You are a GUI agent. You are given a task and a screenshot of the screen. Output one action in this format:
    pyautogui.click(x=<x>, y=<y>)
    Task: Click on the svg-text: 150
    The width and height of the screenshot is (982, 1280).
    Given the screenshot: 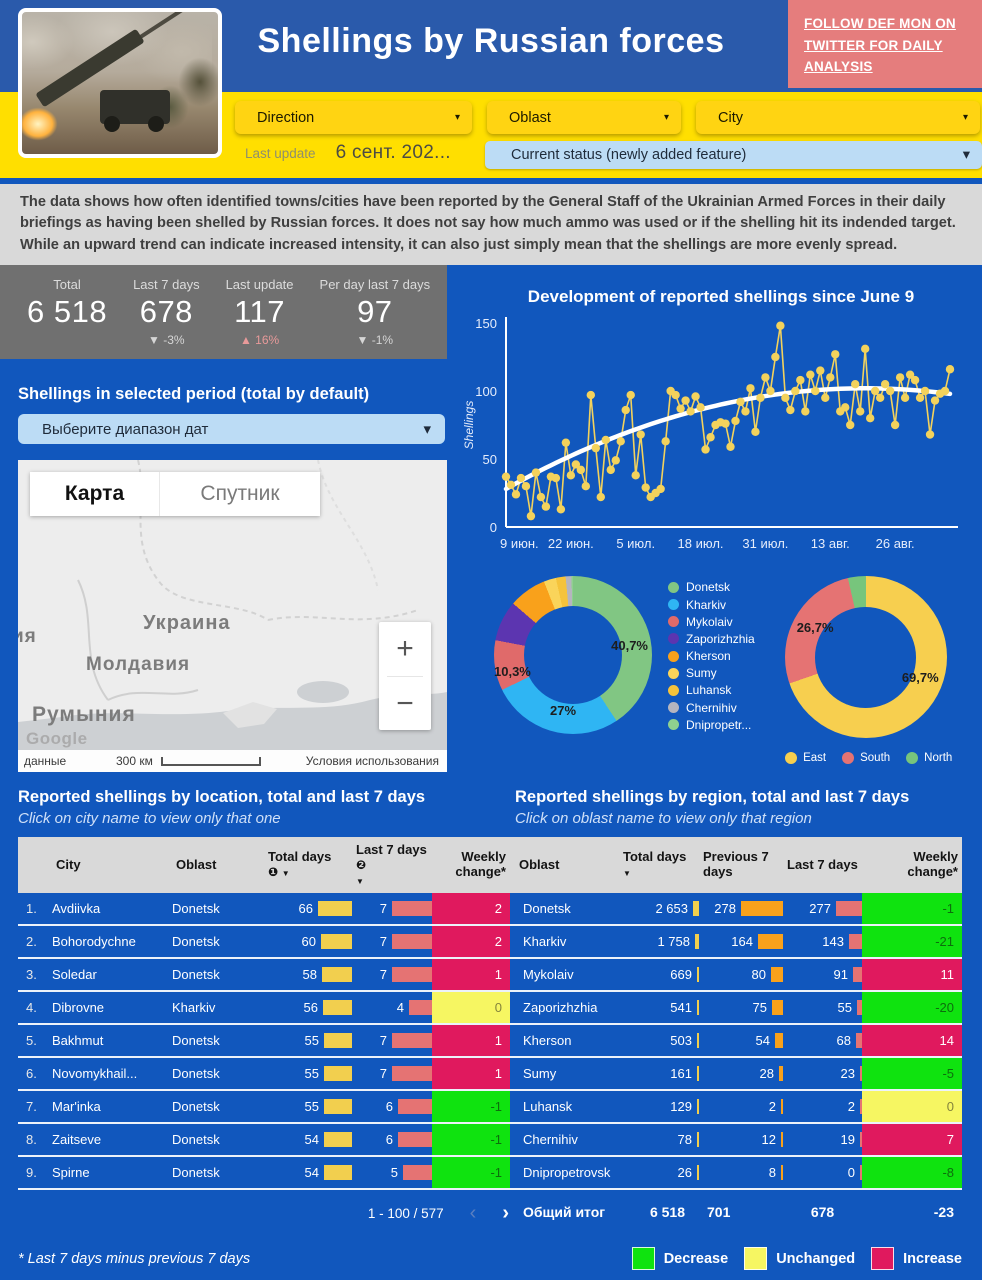 What is the action you would take?
    pyautogui.click(x=486, y=323)
    